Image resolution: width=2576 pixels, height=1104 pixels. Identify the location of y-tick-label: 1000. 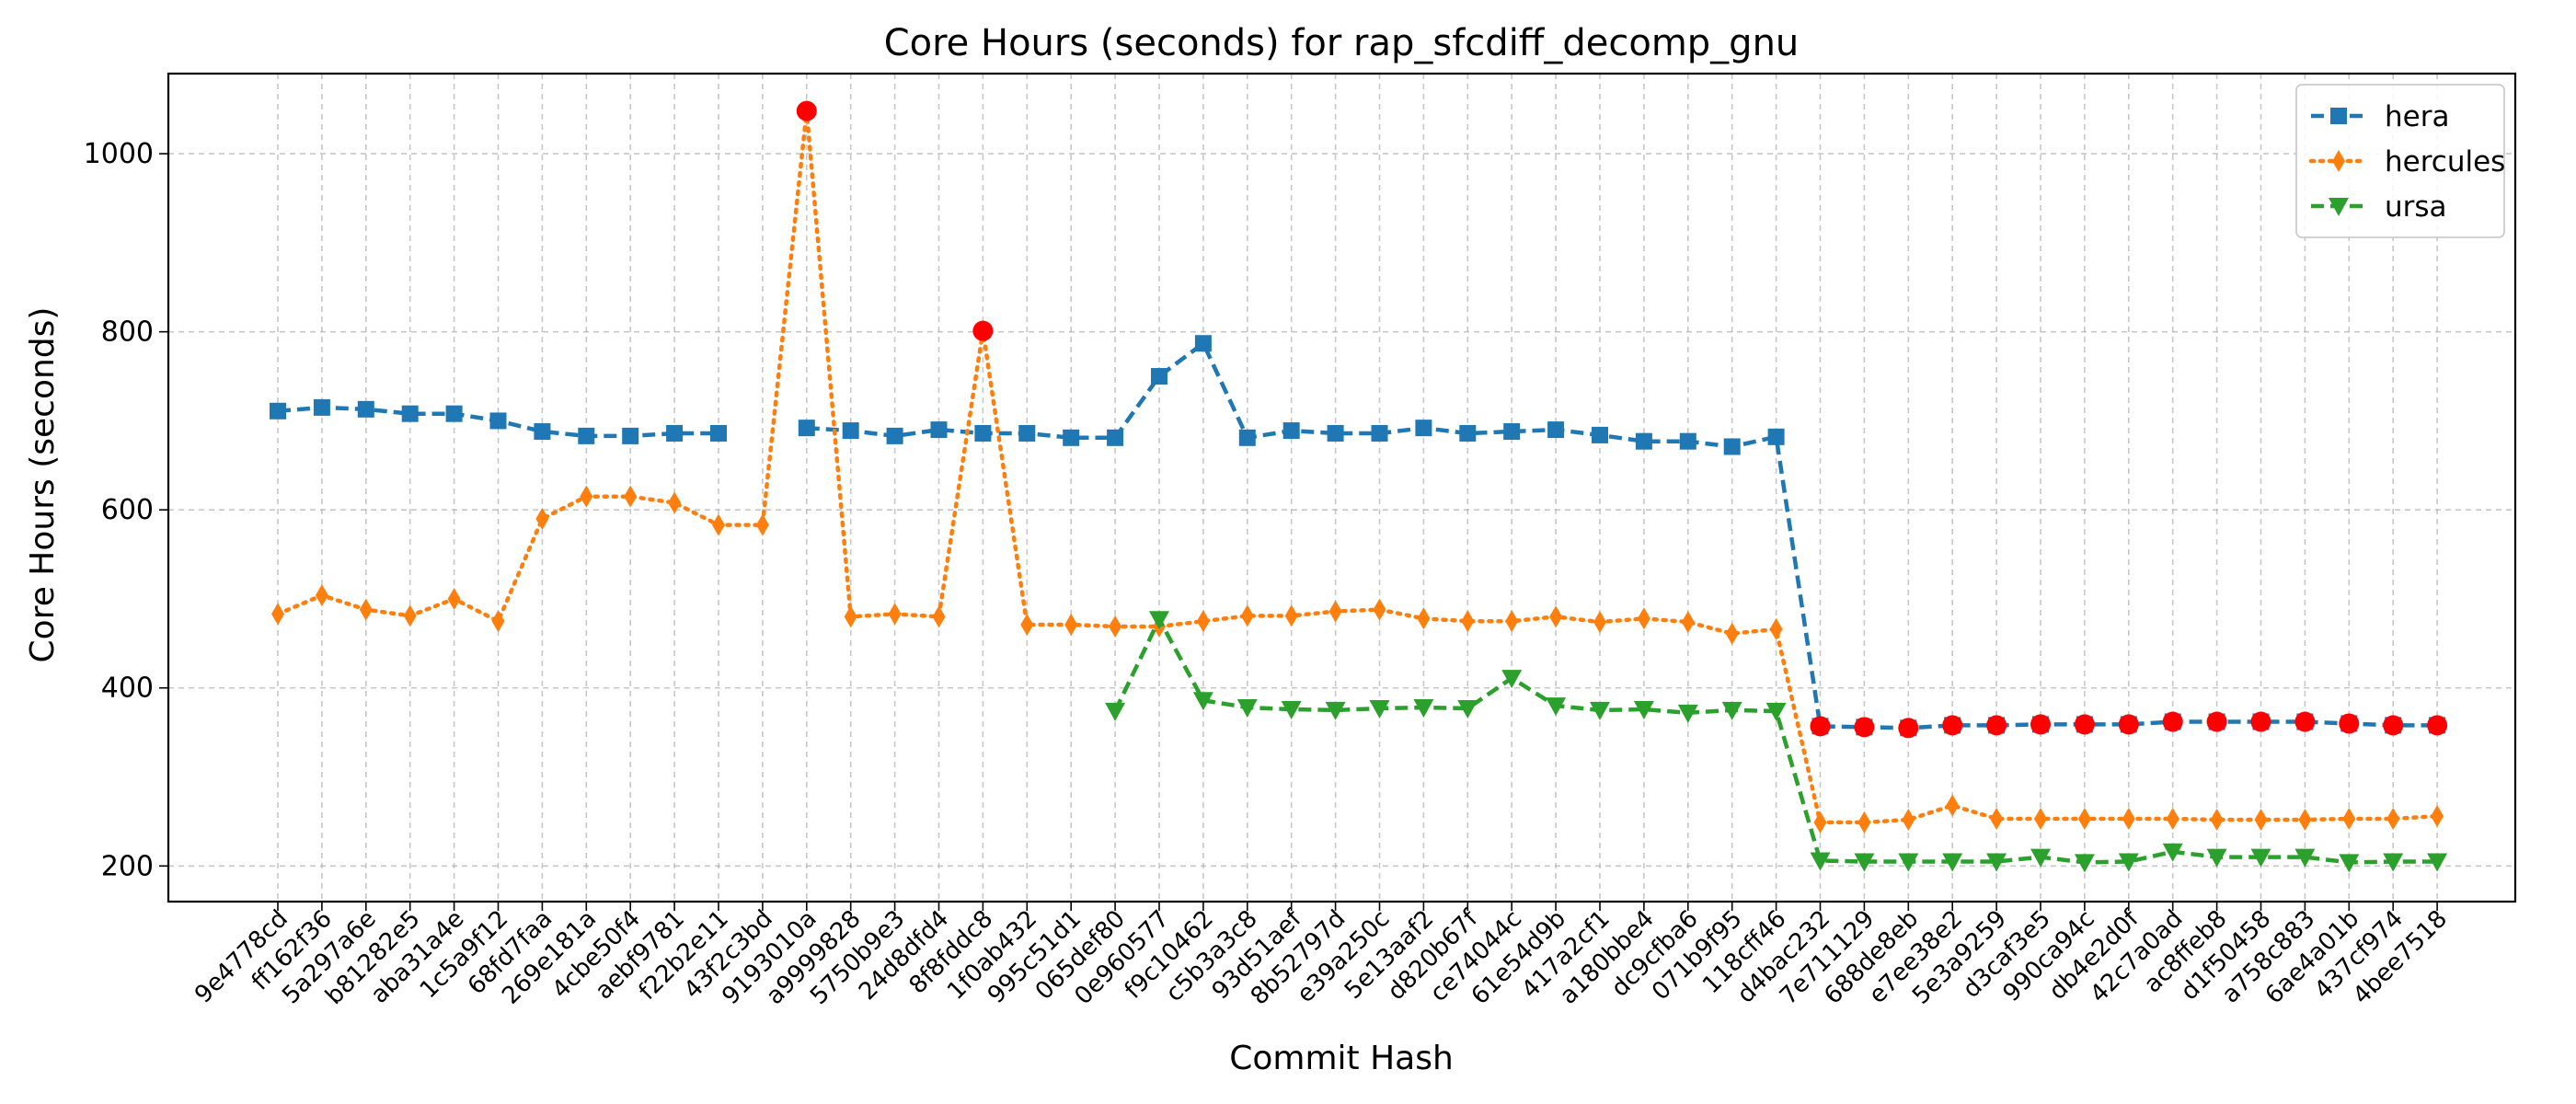
(119, 154).